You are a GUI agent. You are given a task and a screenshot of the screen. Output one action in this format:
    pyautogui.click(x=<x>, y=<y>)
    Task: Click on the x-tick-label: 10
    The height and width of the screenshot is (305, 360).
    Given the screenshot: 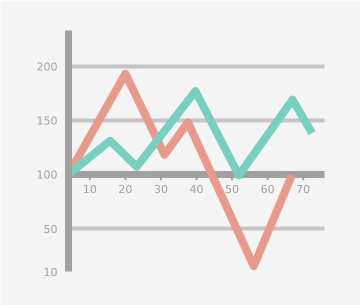 What is the action you would take?
    pyautogui.click(x=89, y=189)
    